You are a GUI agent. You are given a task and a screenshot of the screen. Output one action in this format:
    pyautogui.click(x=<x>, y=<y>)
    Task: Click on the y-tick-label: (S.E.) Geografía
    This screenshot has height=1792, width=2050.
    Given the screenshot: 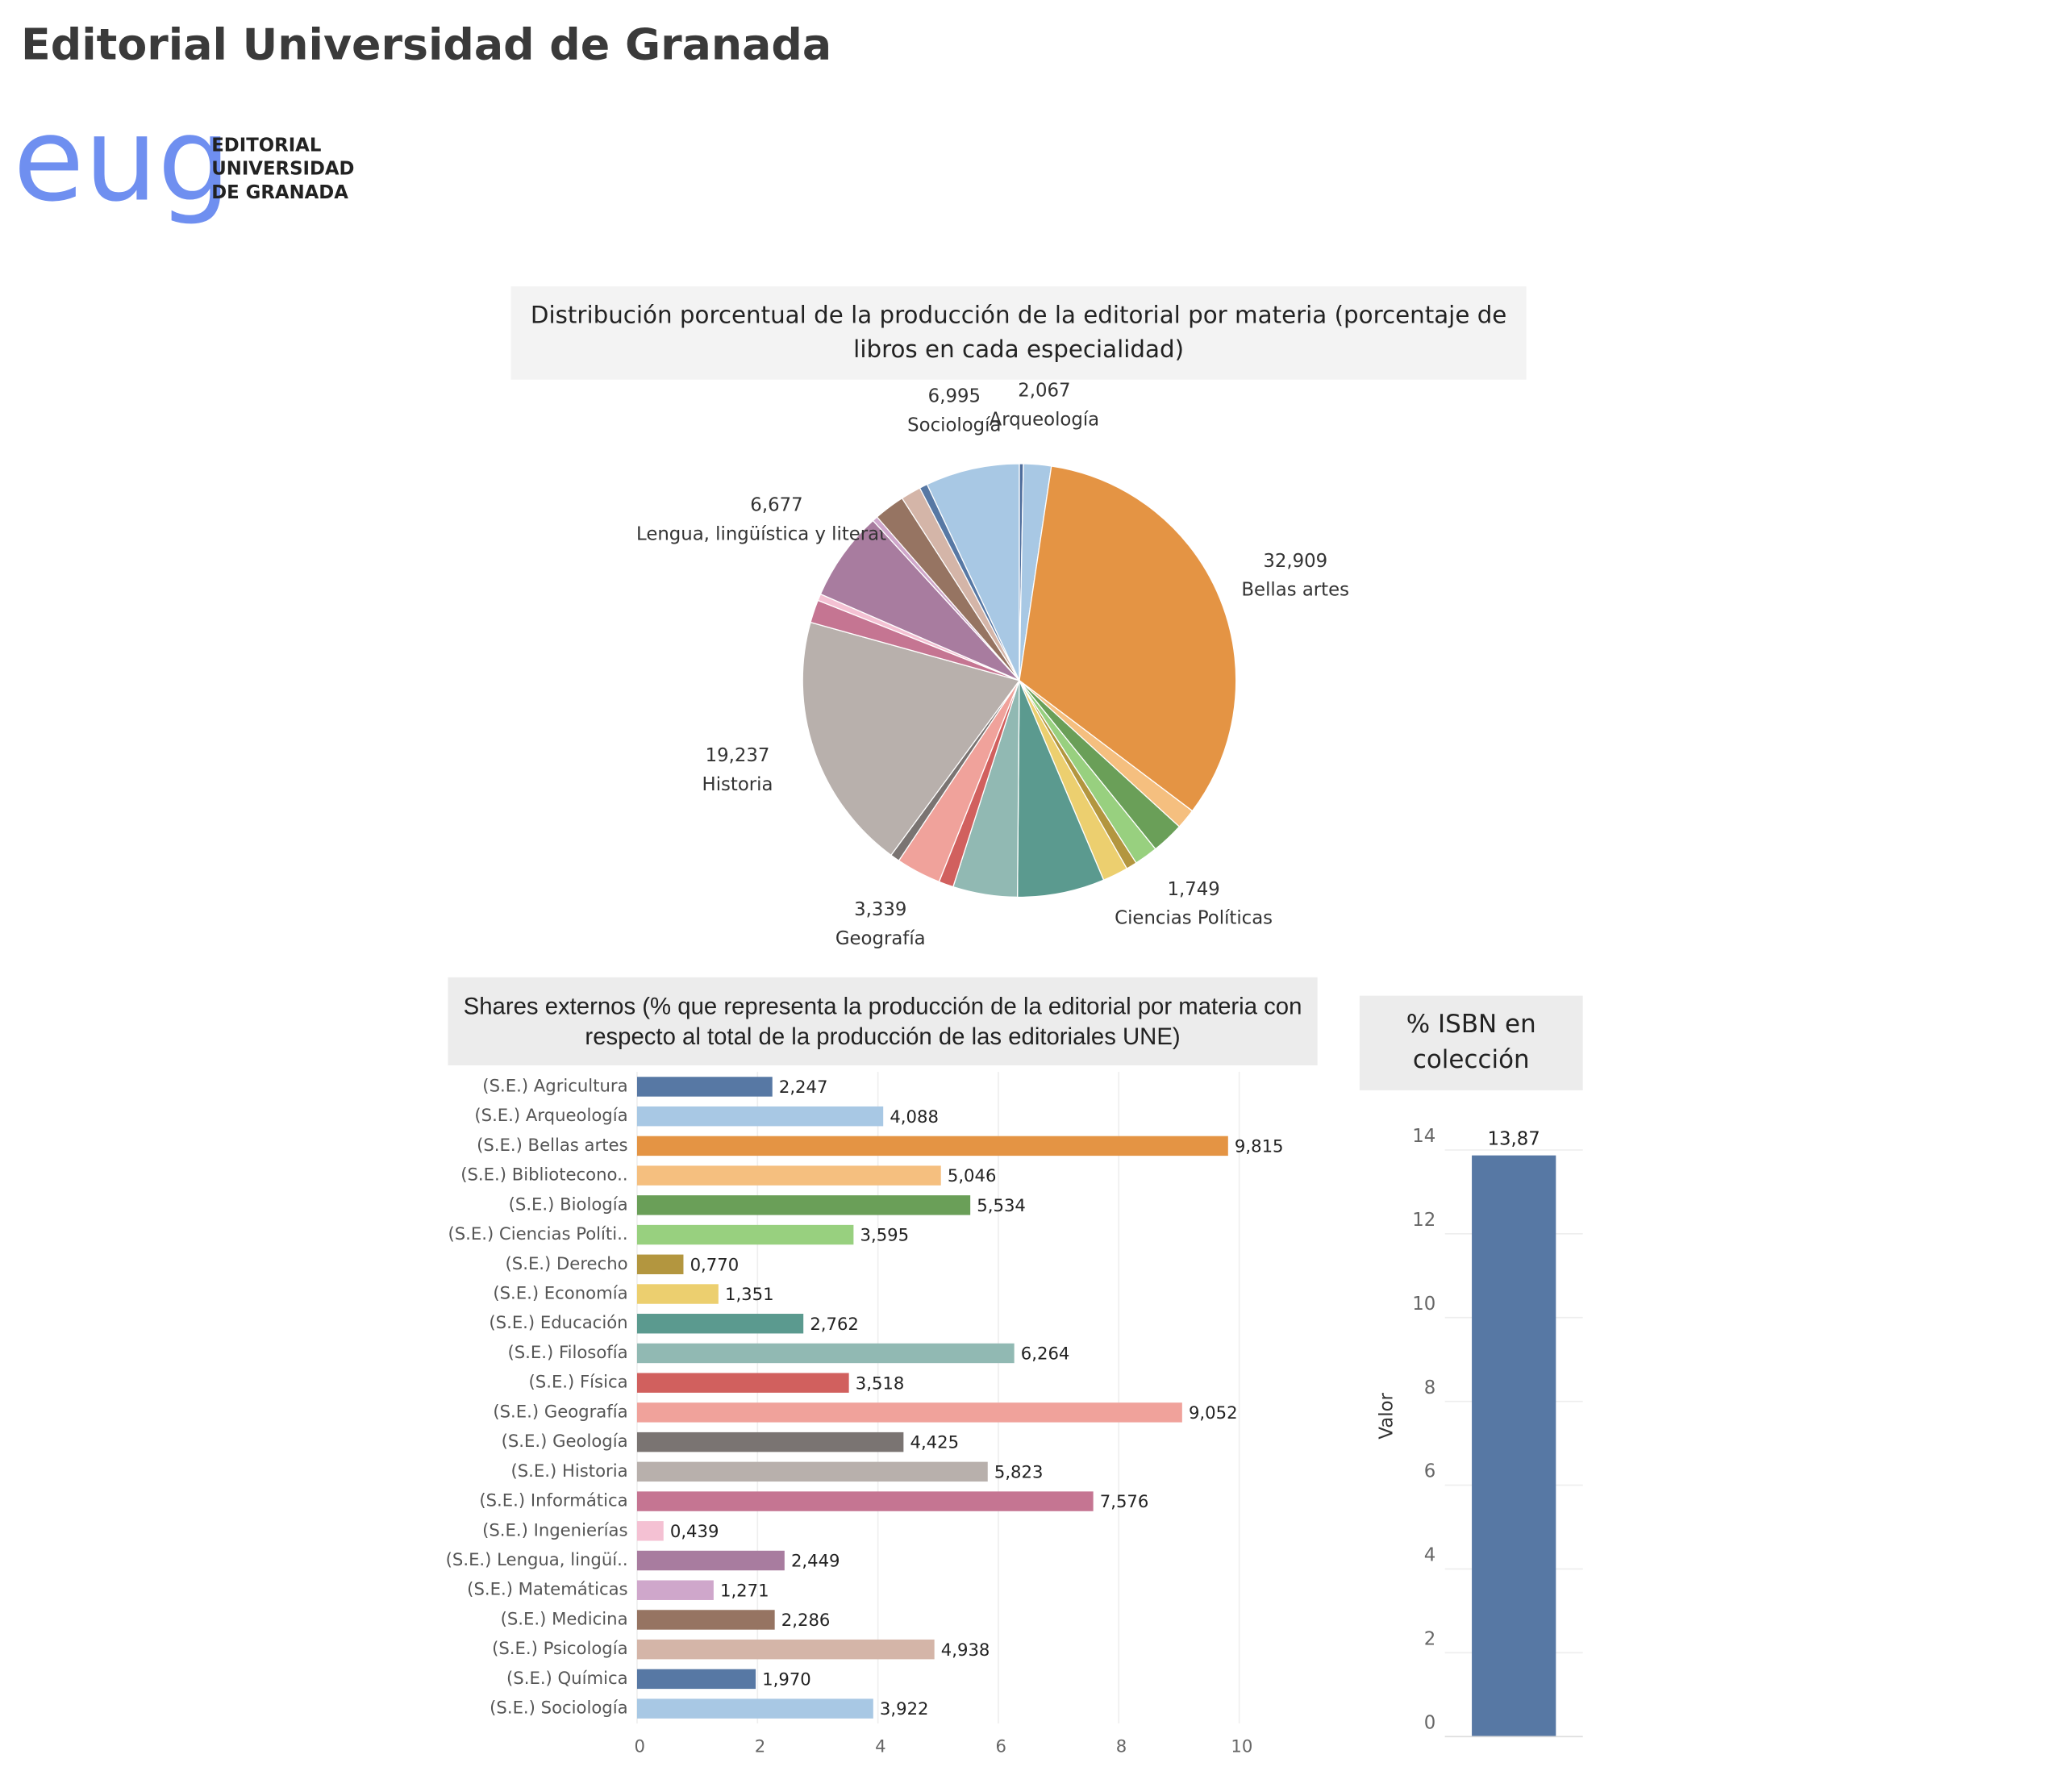 What is the action you would take?
    pyautogui.click(x=560, y=1411)
    